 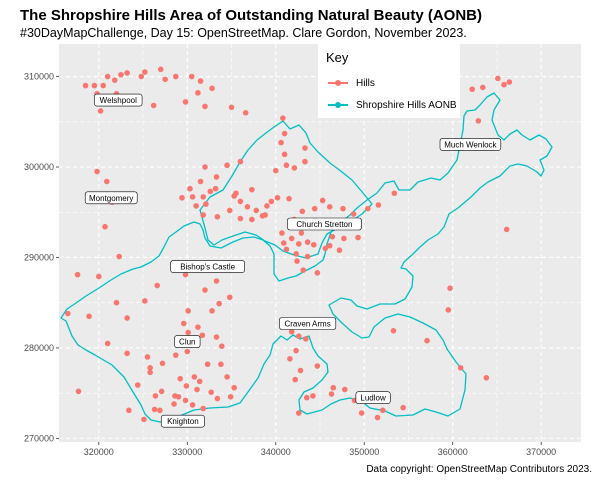 I want to click on x-tick-label: 340000, so click(x=276, y=452).